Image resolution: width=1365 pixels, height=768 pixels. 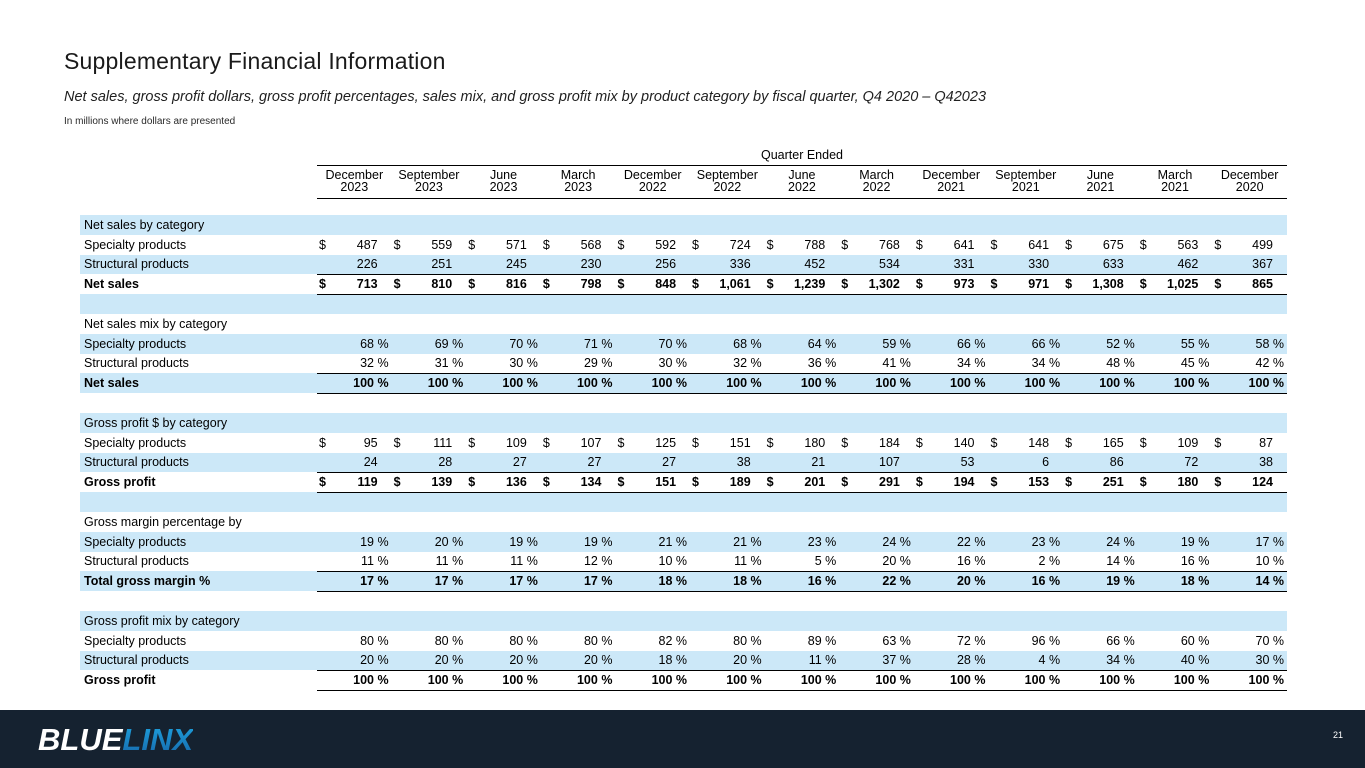 What do you see at coordinates (1183, 284) in the screenshot?
I see `cell-value: 1,025` at bounding box center [1183, 284].